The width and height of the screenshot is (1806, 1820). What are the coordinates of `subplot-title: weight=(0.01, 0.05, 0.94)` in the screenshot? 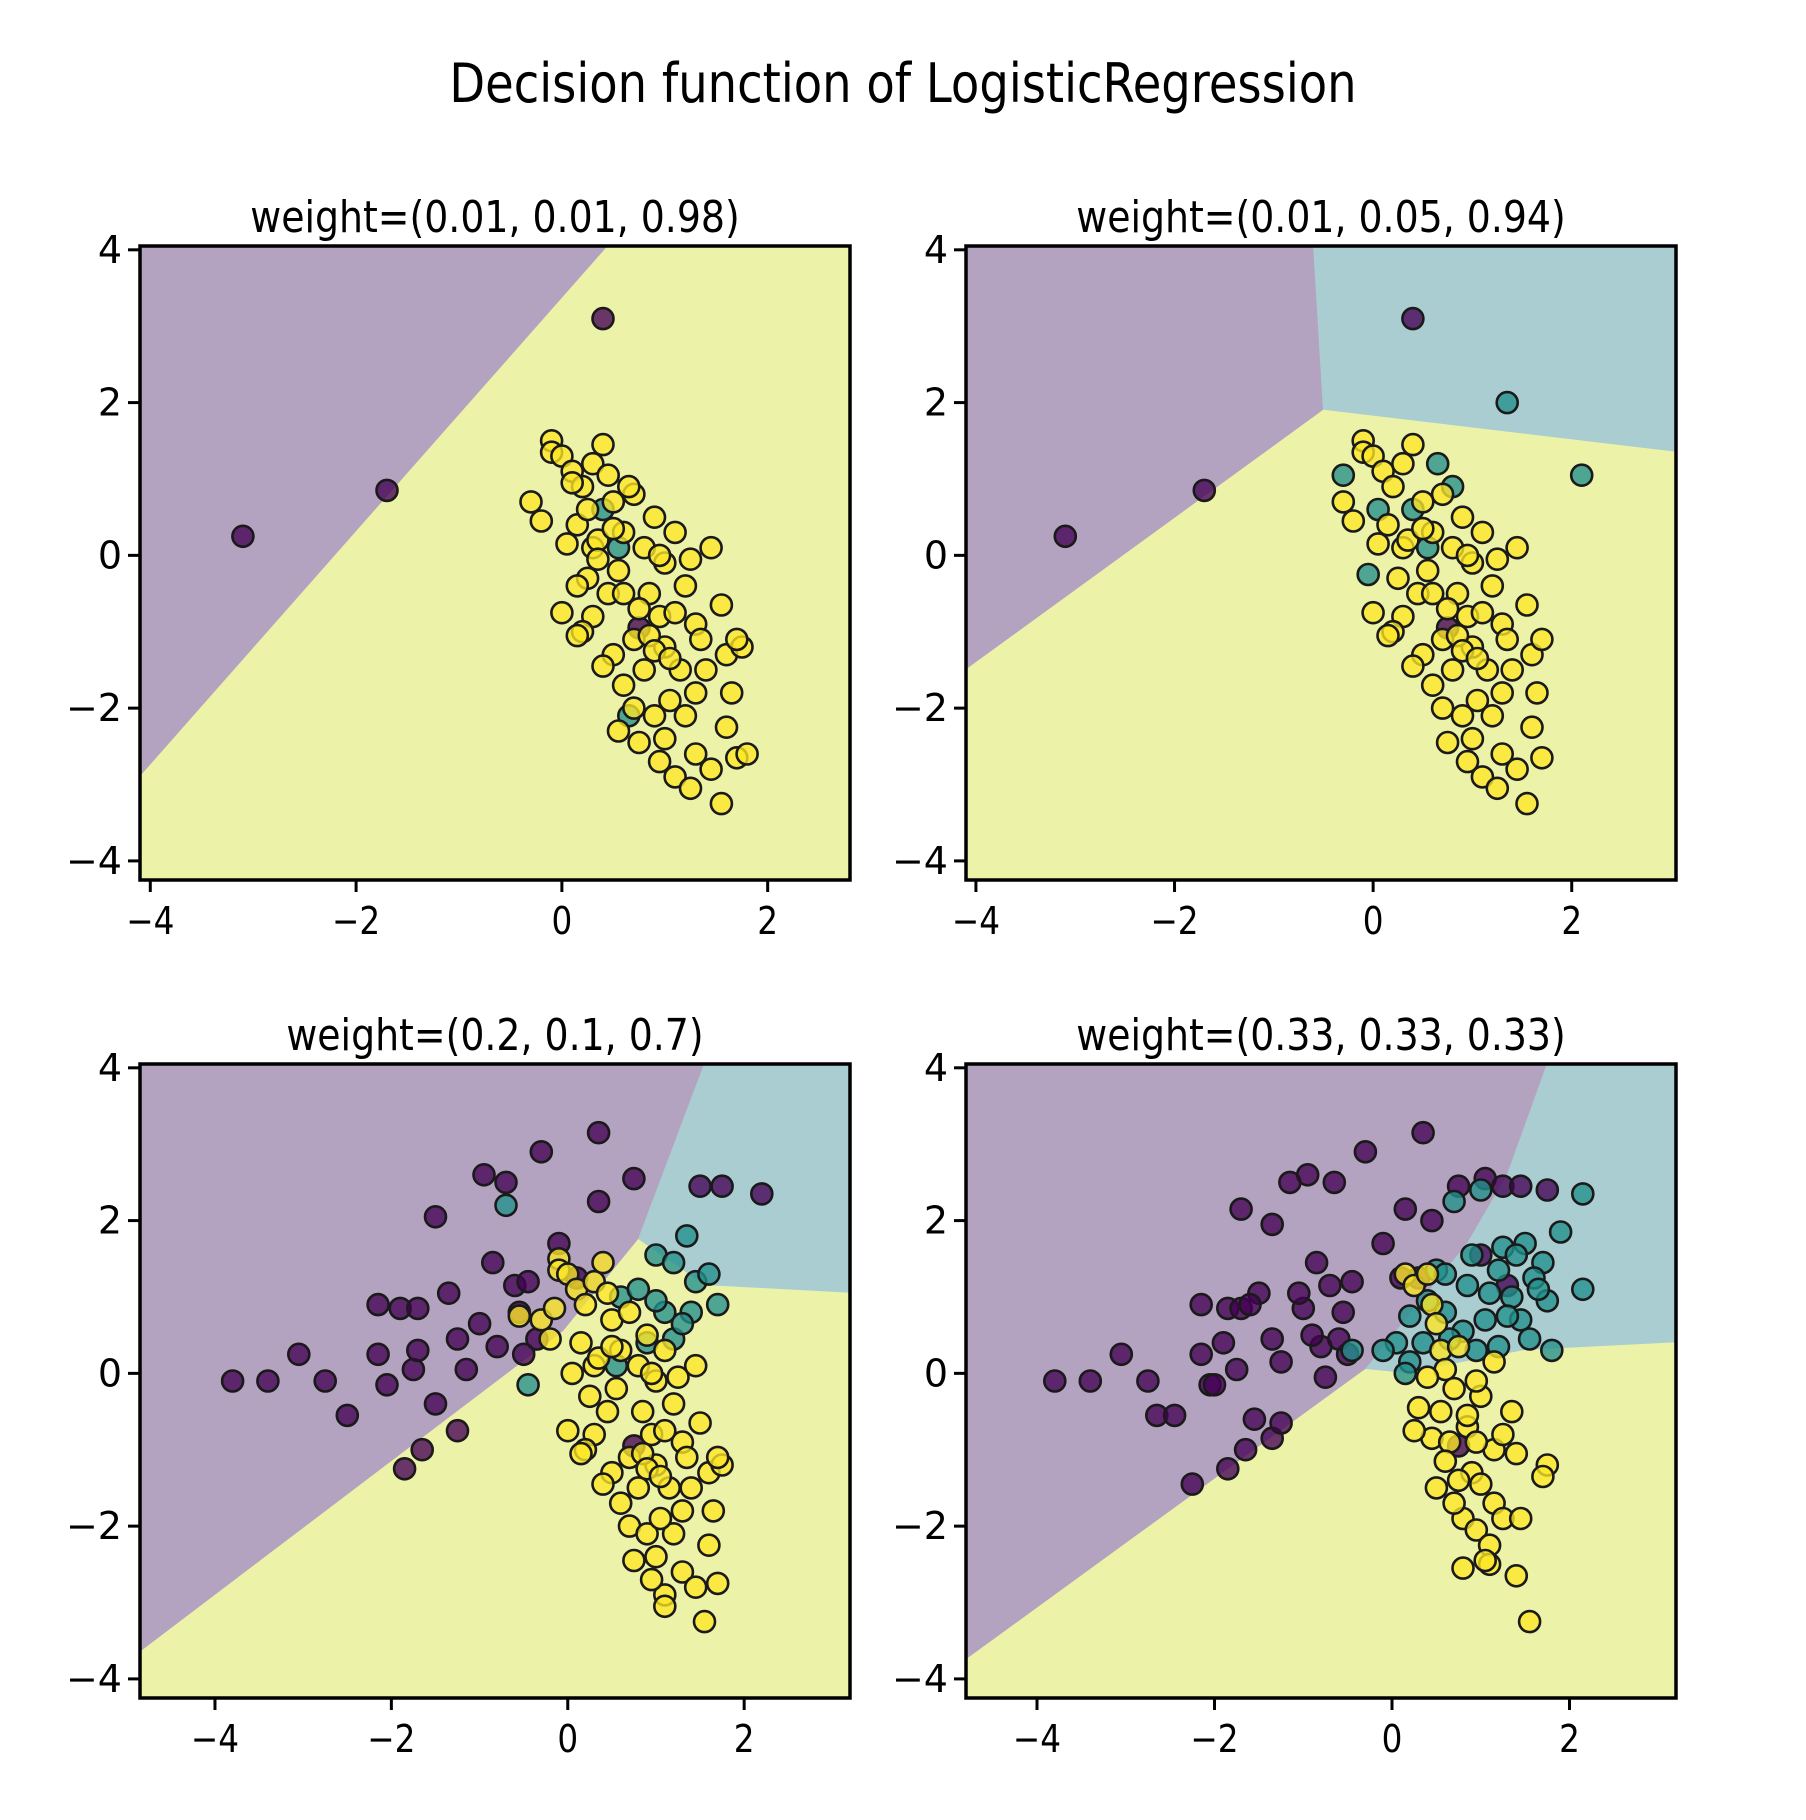 It's located at (1320, 216).